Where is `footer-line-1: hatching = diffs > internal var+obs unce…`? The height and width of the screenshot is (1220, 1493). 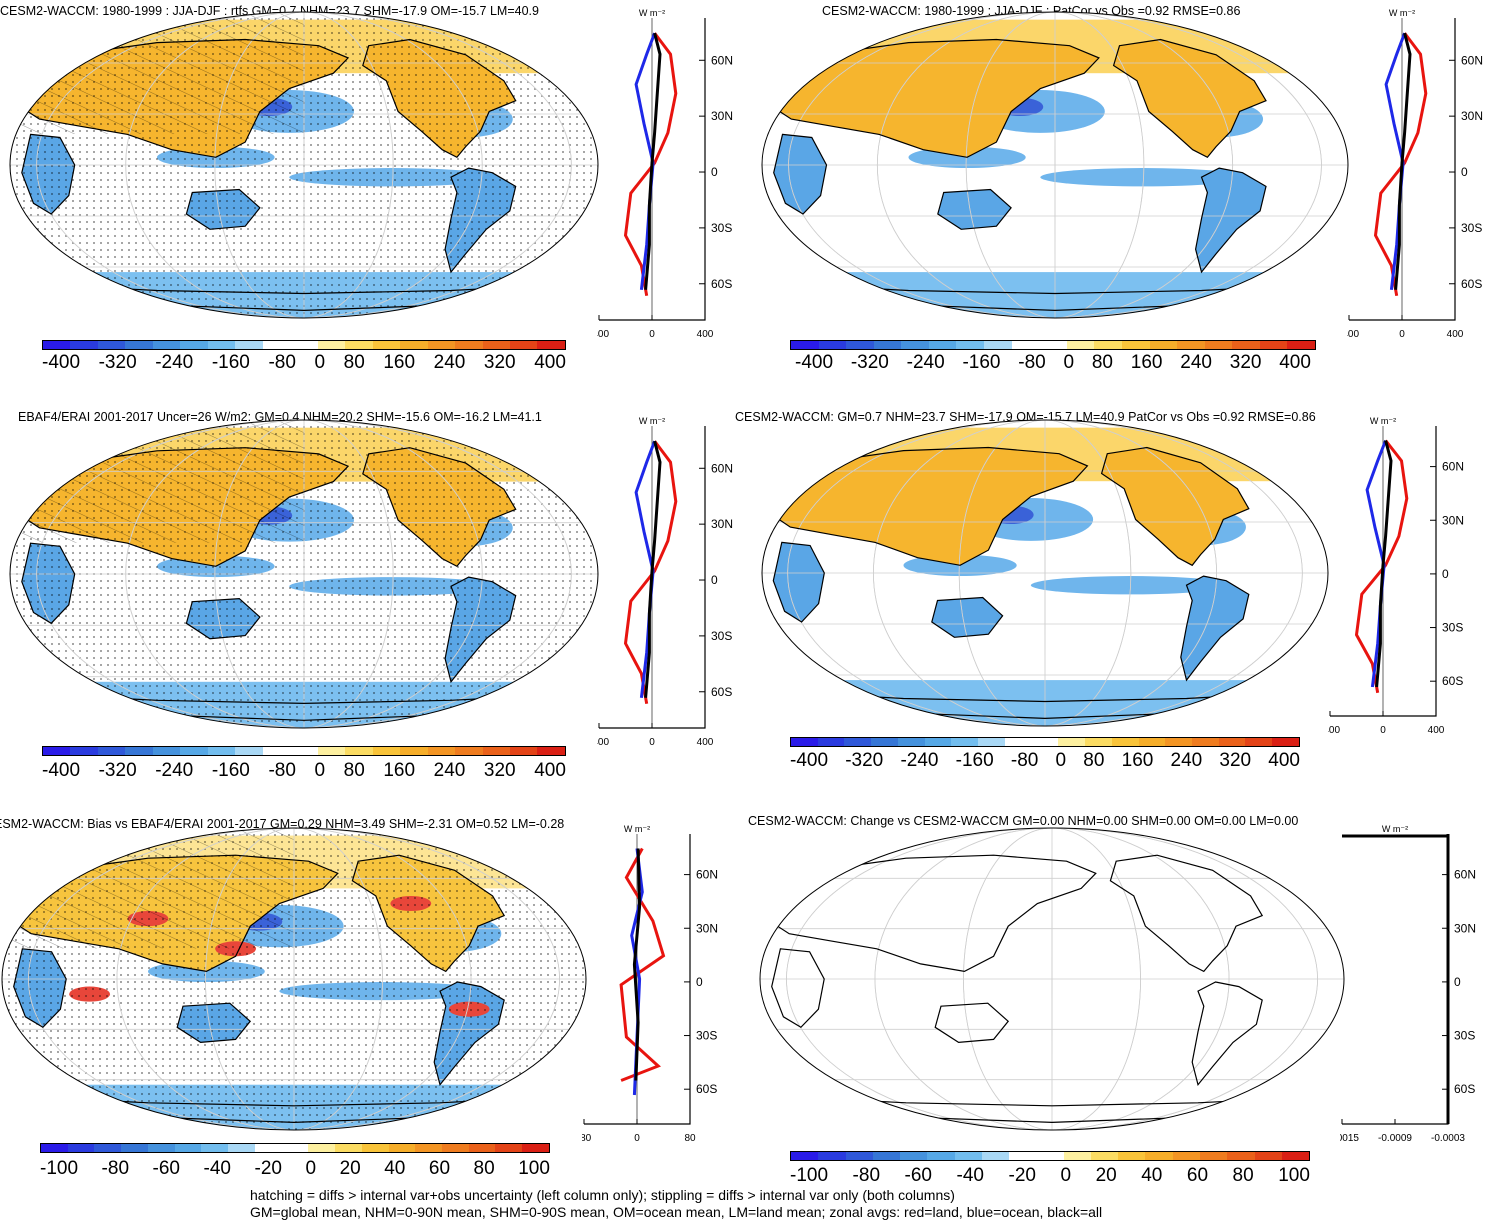 footer-line-1: hatching = diffs > internal var+obs unce… is located at coordinates (602, 1195).